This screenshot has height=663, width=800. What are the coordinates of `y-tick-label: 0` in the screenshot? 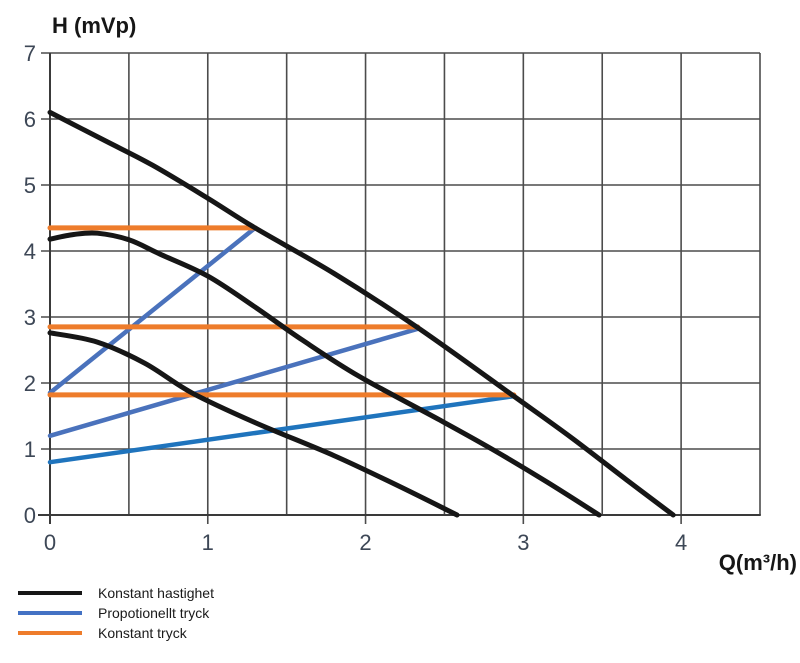 It's located at (30, 515).